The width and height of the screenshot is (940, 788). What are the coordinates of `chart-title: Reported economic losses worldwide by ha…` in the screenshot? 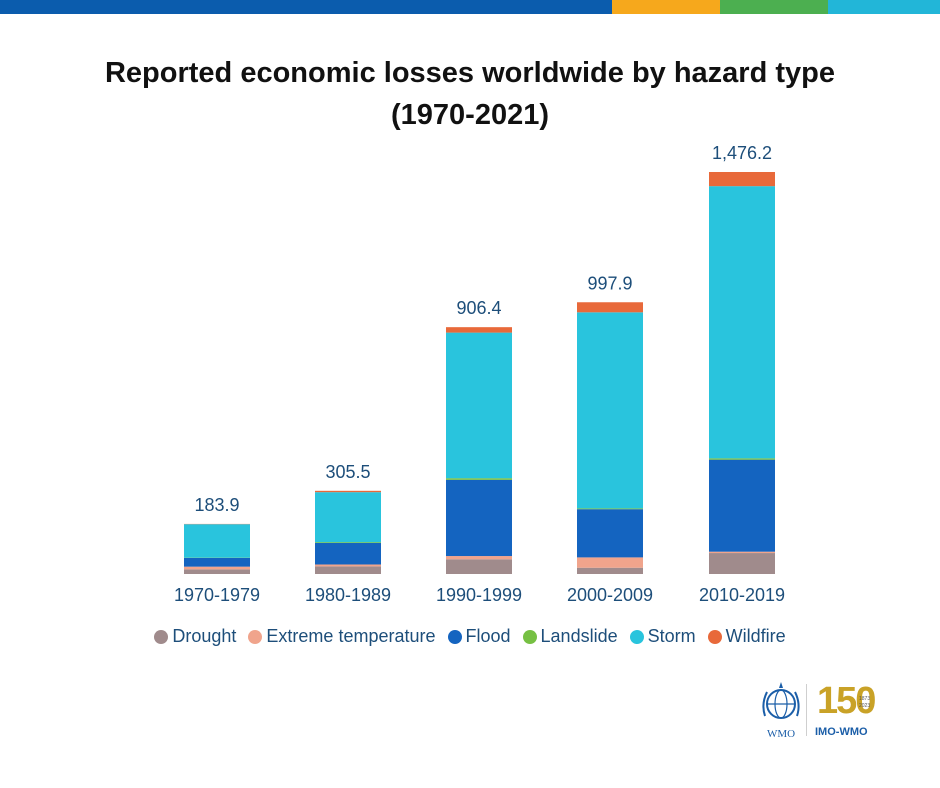 It's located at (470, 94).